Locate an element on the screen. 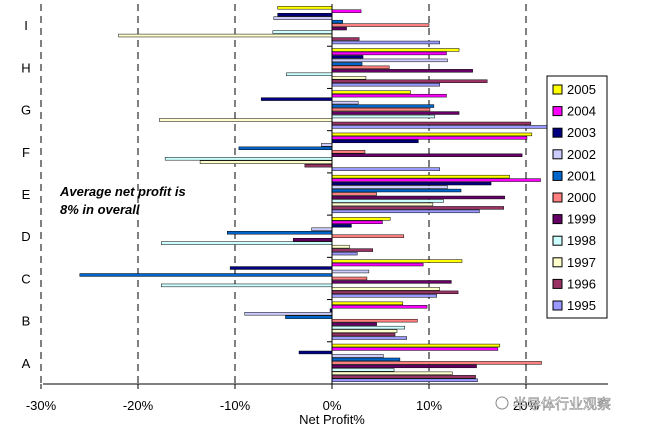 The width and height of the screenshot is (657, 429). legend-swatch-1997 is located at coordinates (557, 262).